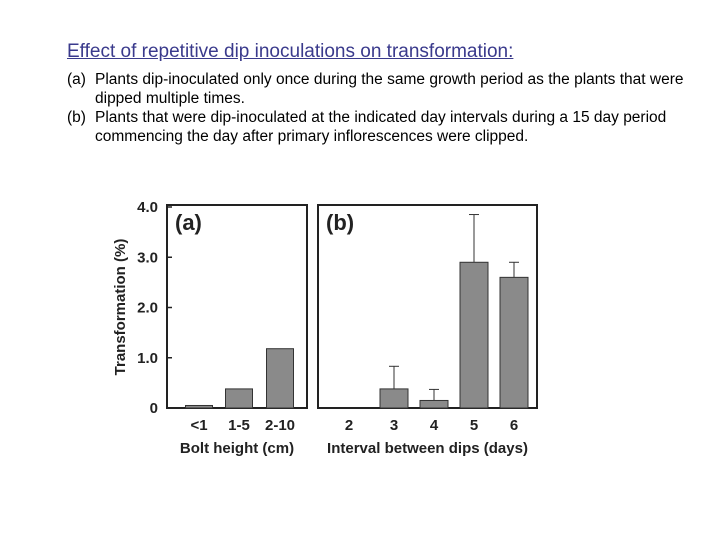 Image resolution: width=720 pixels, height=540 pixels. I want to click on x-axis-label: Interval between dips (days), so click(427, 448).